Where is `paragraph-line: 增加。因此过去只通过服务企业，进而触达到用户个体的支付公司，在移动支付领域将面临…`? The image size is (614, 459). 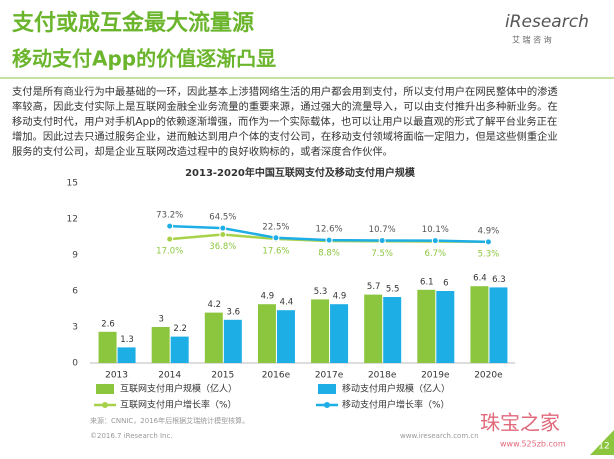
paragraph-line: 增加。因此过去只通过服务企业，进而触达到用户个体的支付公司，在移动支付领域将面临… is located at coordinates (285, 136).